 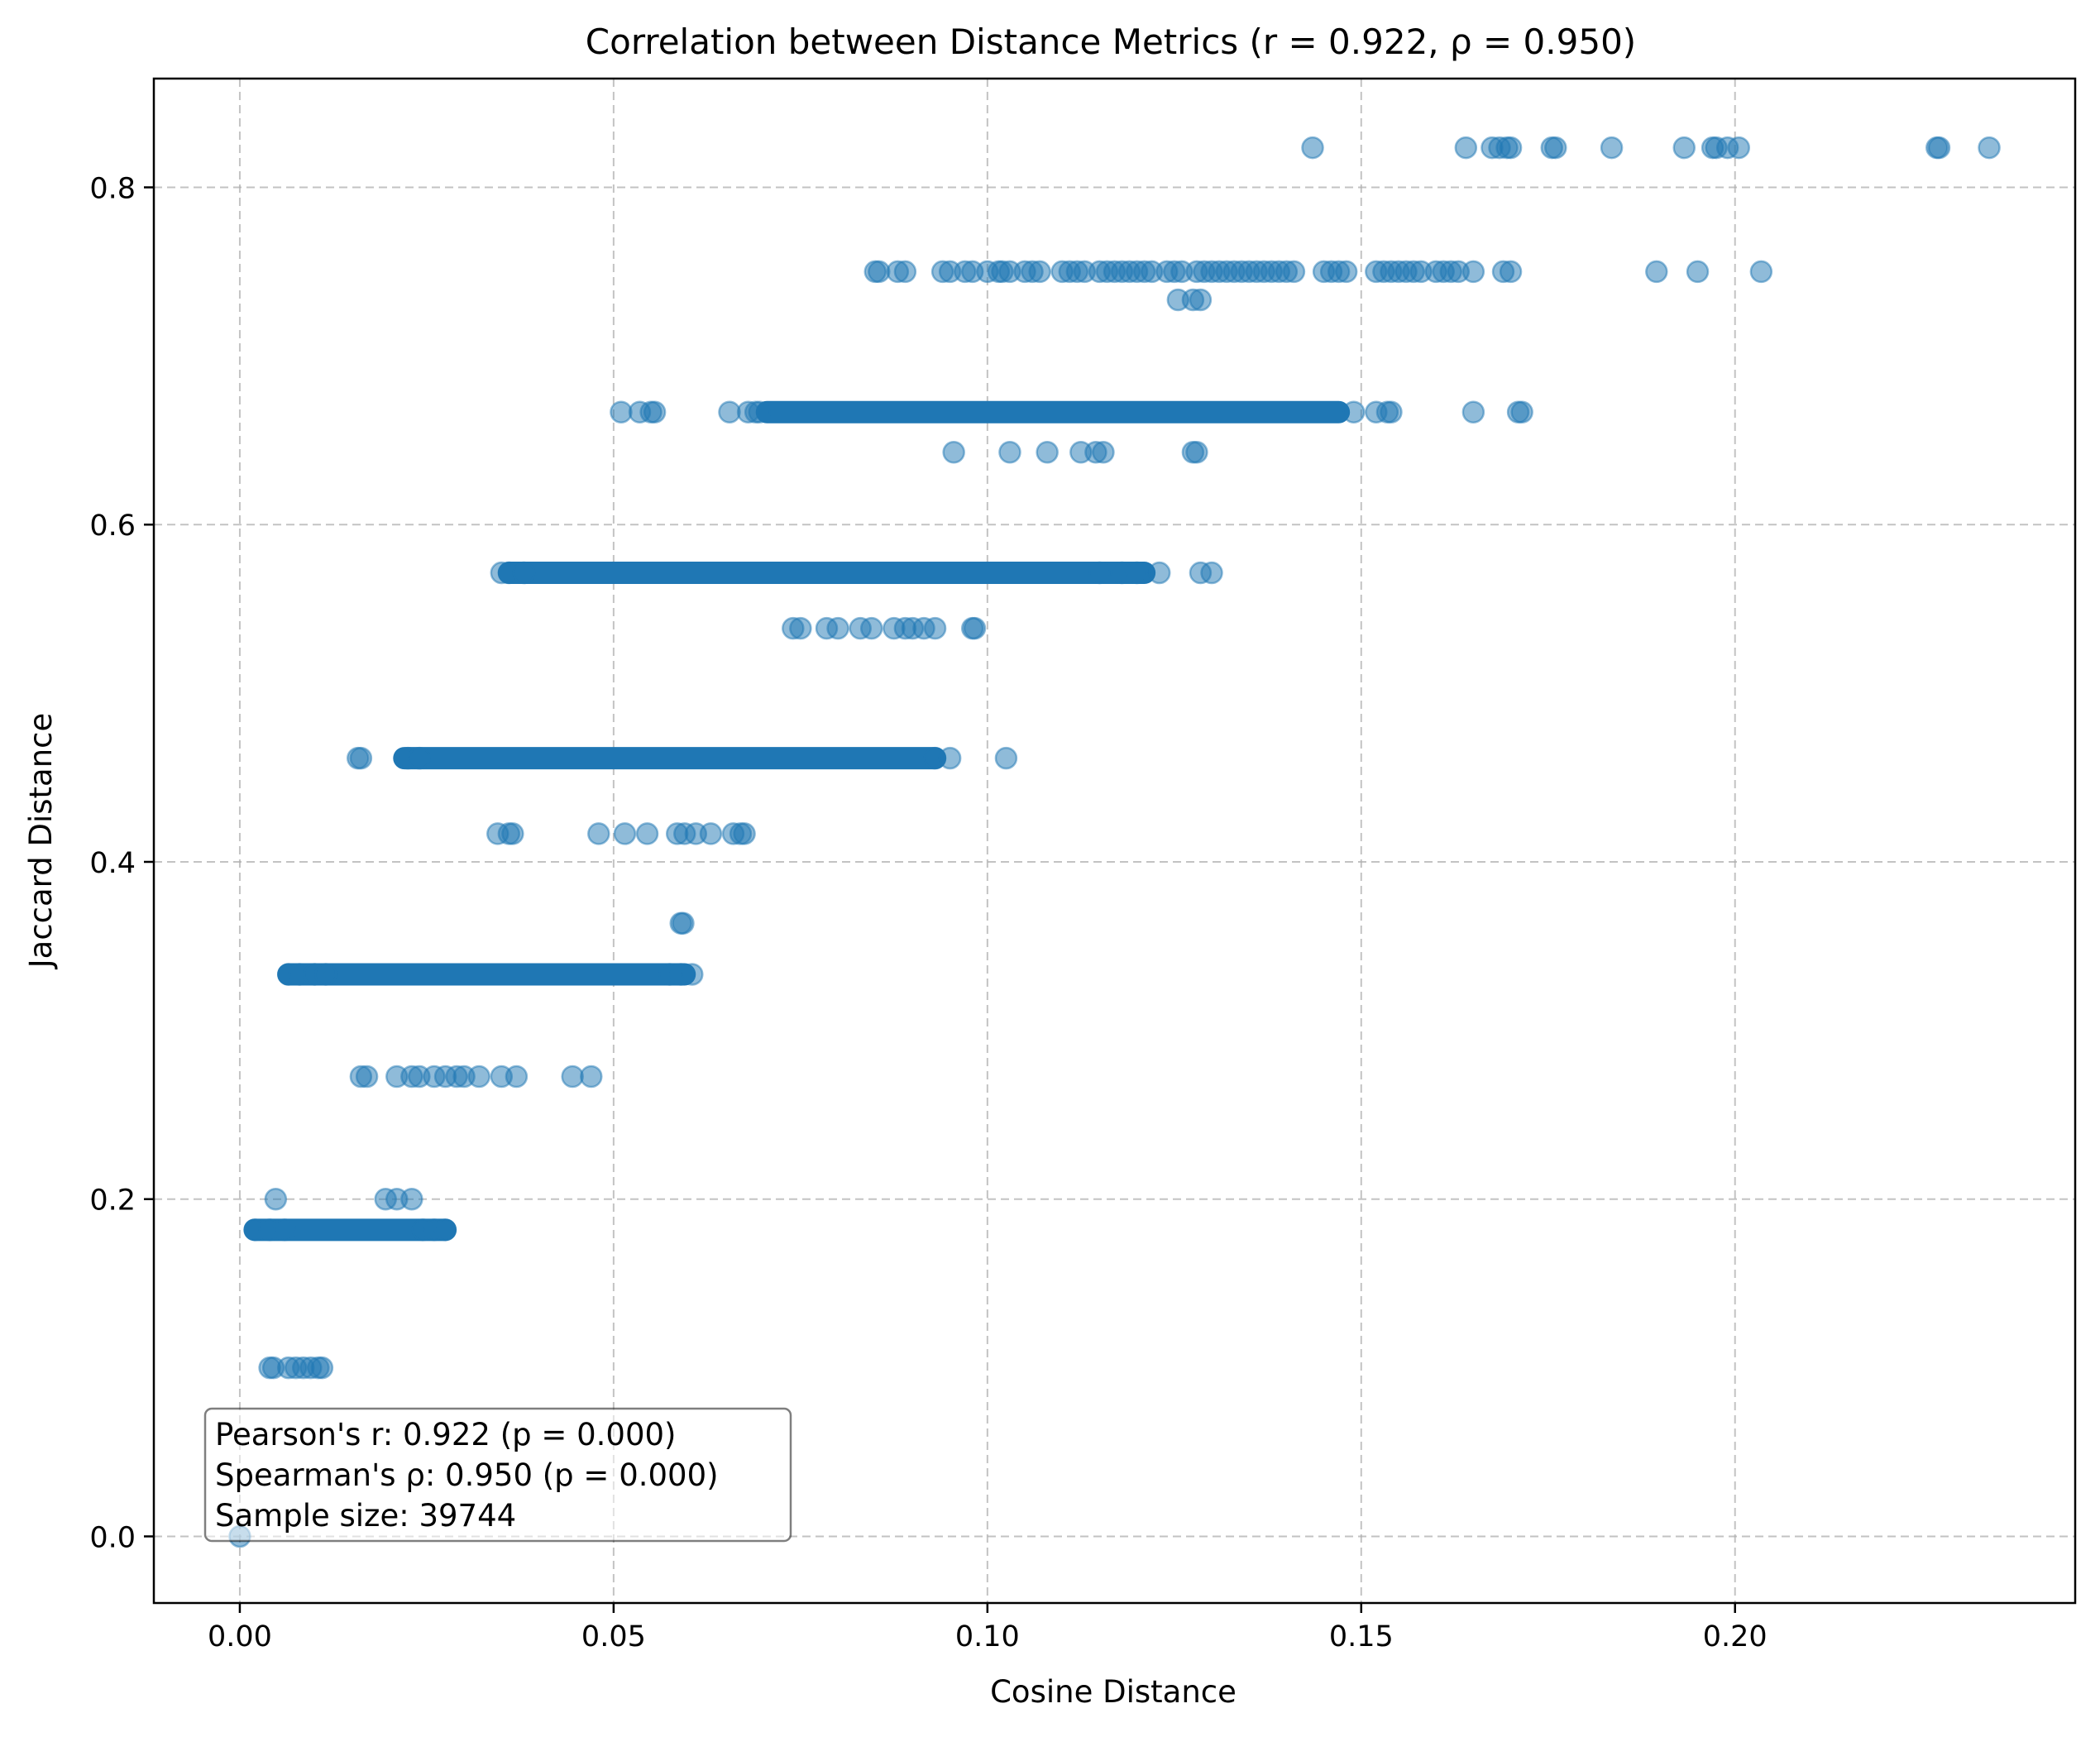 What do you see at coordinates (987, 1636) in the screenshot?
I see `x-tick-label: 0.10` at bounding box center [987, 1636].